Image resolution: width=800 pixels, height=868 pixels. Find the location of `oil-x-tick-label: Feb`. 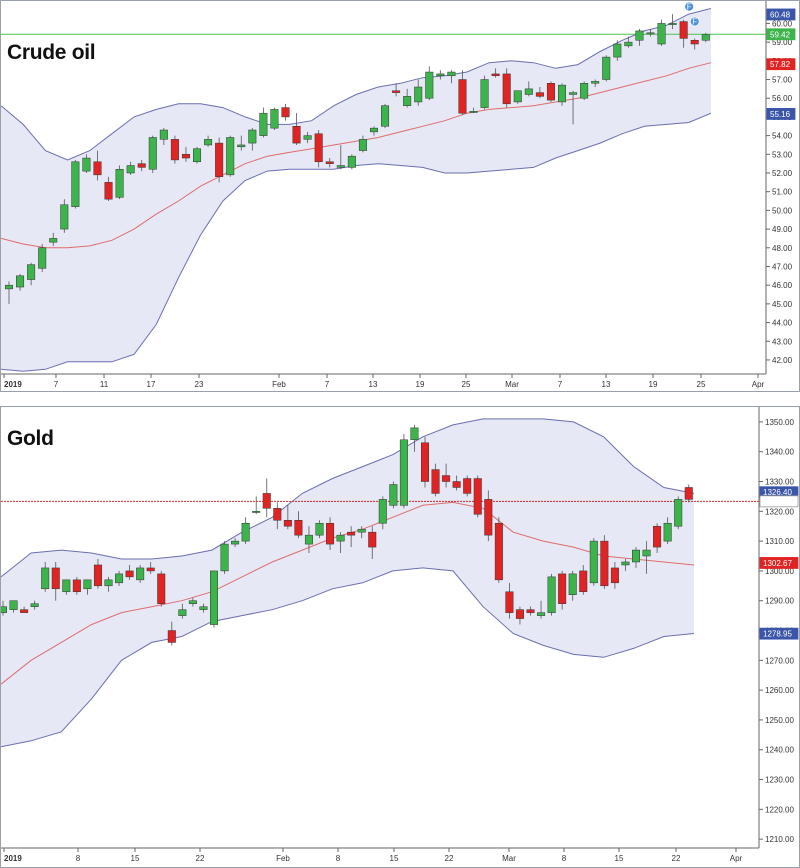

oil-x-tick-label: Feb is located at coordinates (279, 384).